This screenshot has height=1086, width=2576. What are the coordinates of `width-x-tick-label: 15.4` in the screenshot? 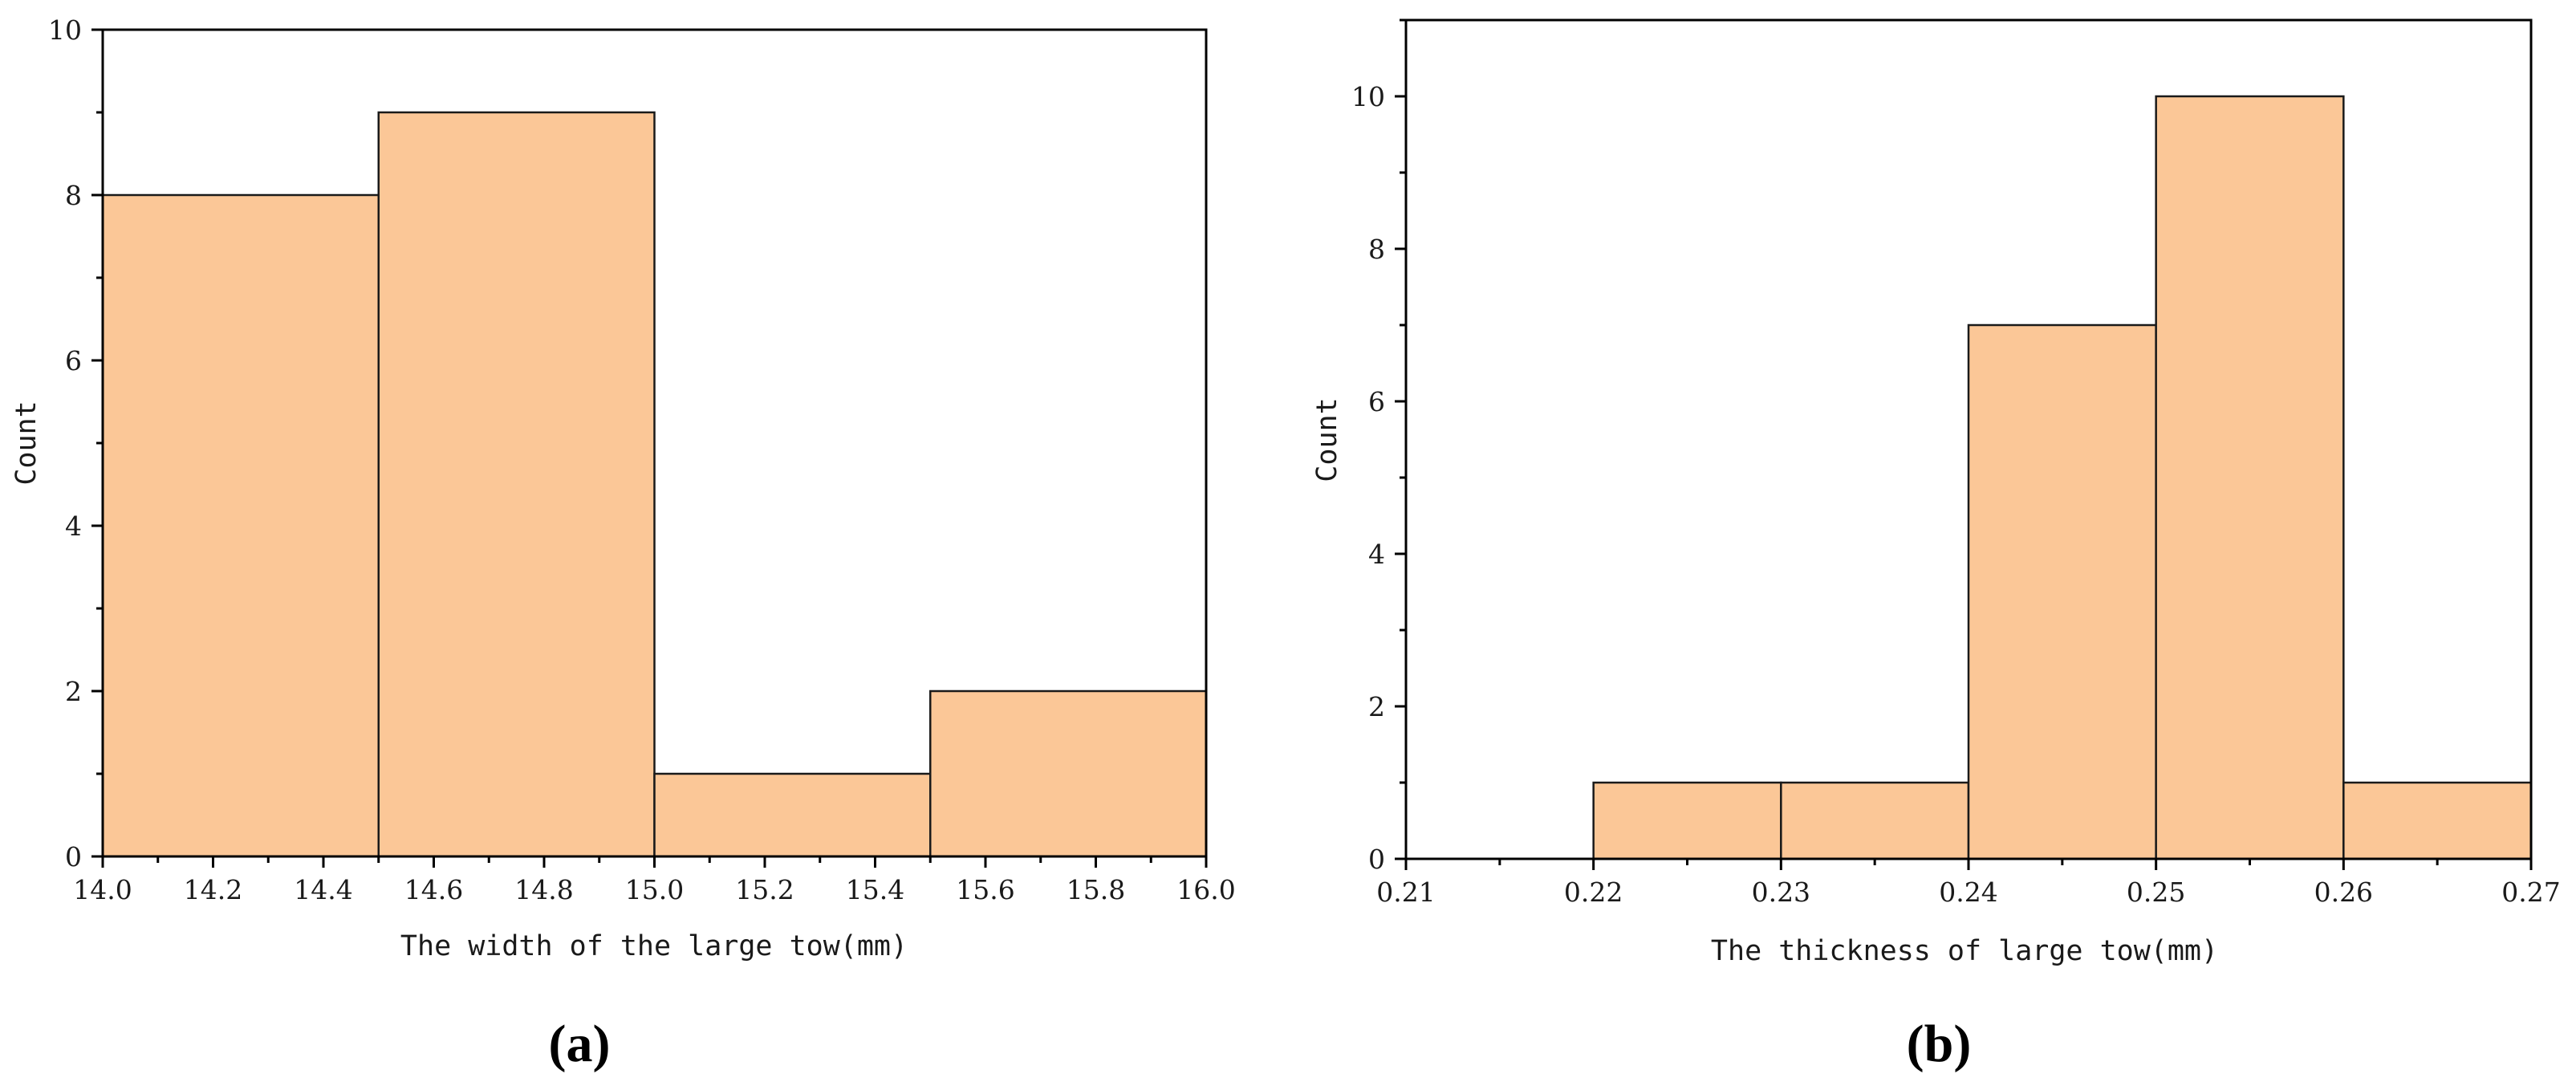 It's located at (875, 889).